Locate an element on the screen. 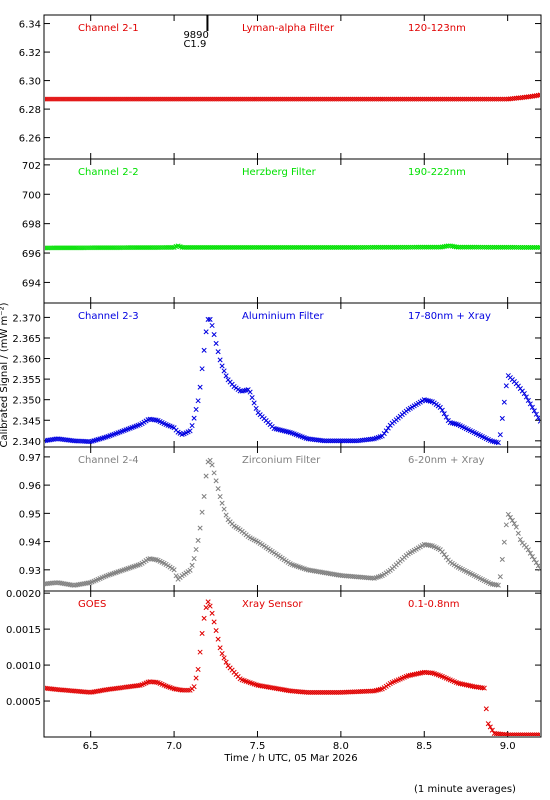  y-tick-label: 6.26 is located at coordinates (30, 139).